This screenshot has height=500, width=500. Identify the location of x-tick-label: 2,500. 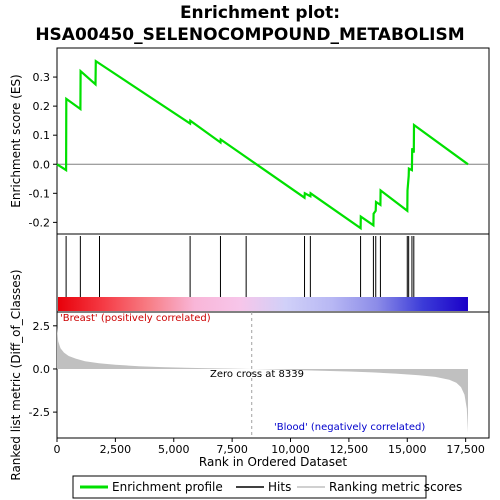
(116, 449).